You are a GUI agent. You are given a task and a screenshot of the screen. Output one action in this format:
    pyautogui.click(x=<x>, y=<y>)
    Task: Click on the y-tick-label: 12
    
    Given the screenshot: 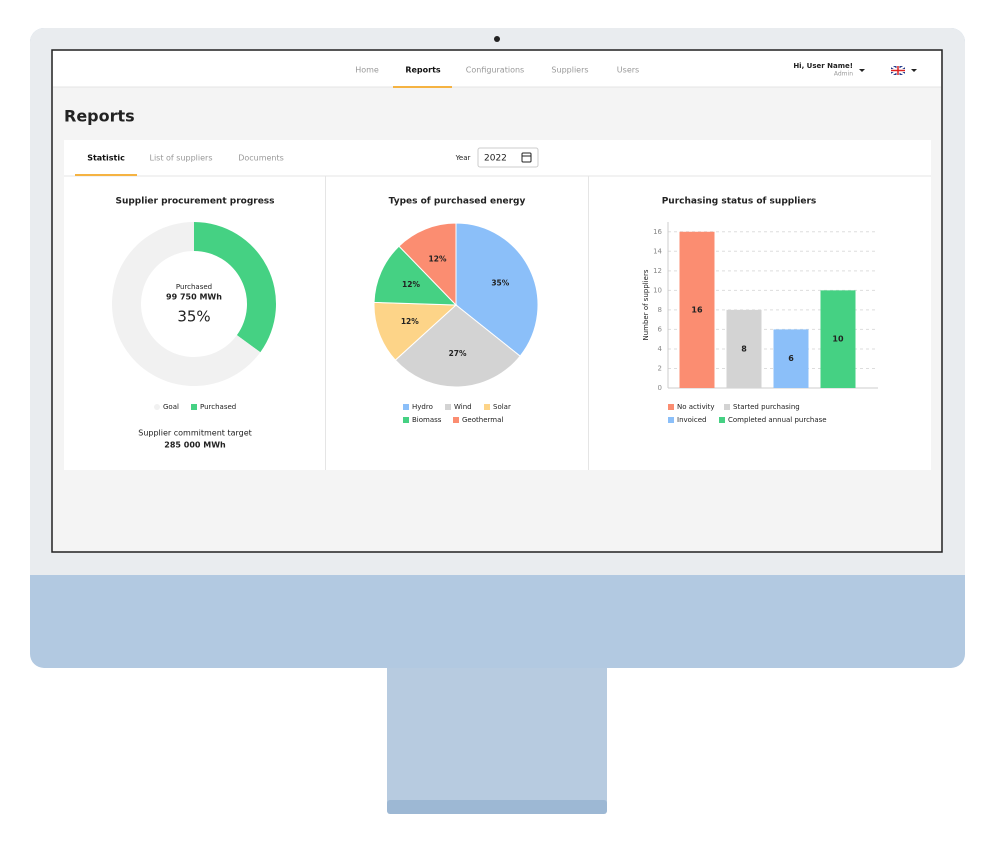 What is the action you would take?
    pyautogui.click(x=657, y=271)
    